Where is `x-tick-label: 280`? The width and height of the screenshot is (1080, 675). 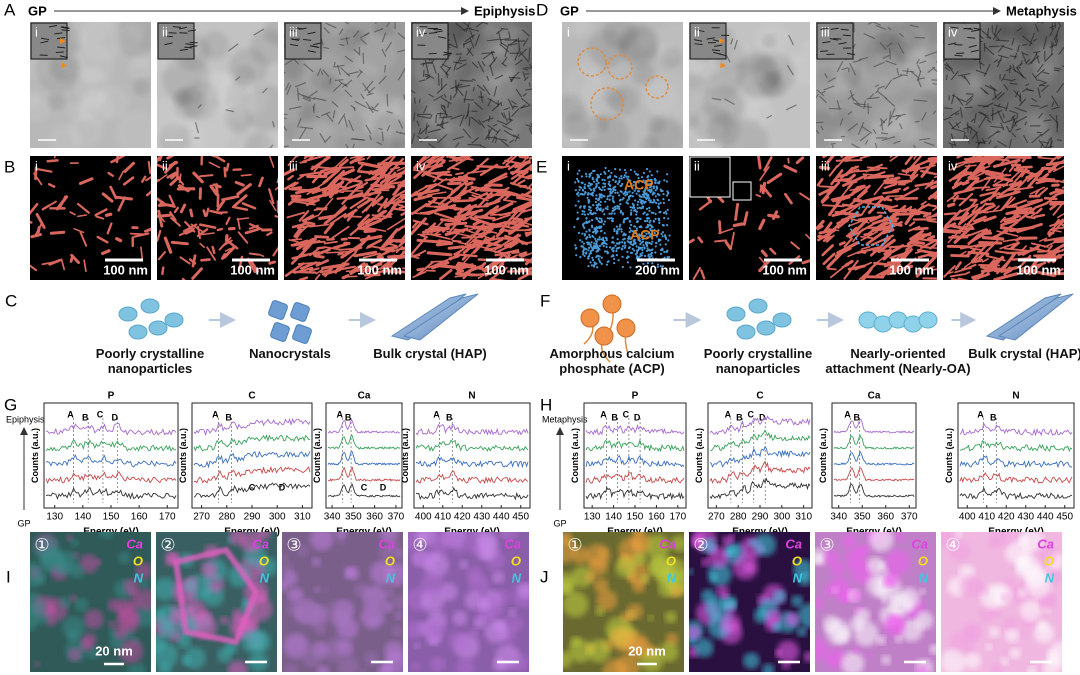 x-tick-label: 280 is located at coordinates (226, 517).